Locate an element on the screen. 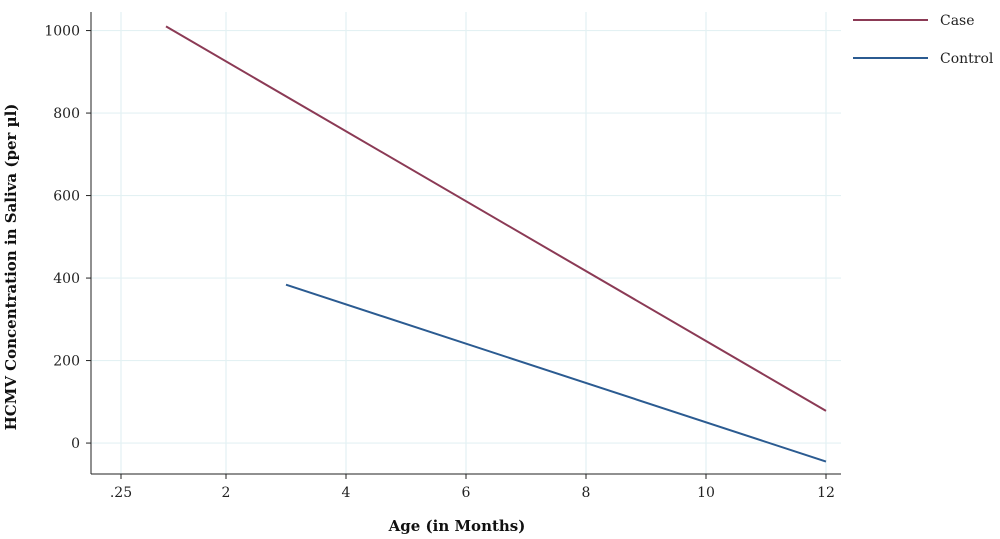 This screenshot has height=539, width=1000. legend-label: Case is located at coordinates (957, 21).